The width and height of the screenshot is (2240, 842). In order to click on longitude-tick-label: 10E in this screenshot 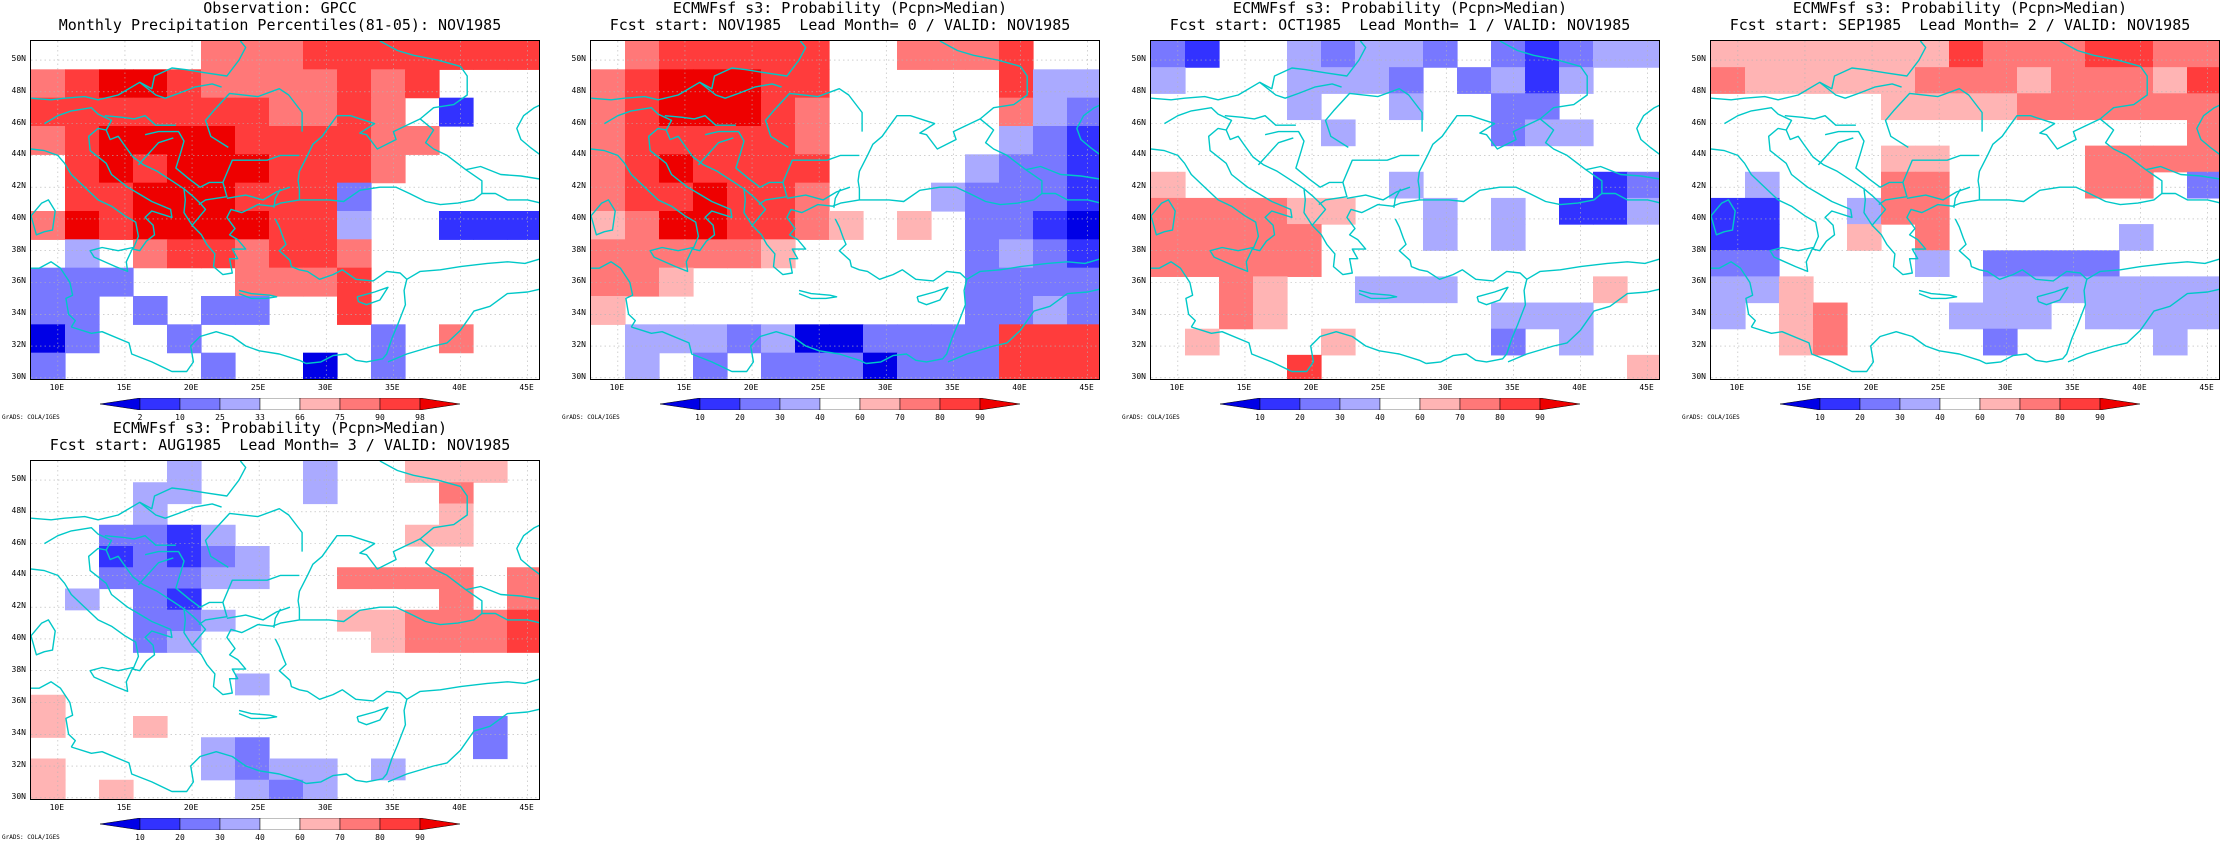, I will do `click(617, 387)`.